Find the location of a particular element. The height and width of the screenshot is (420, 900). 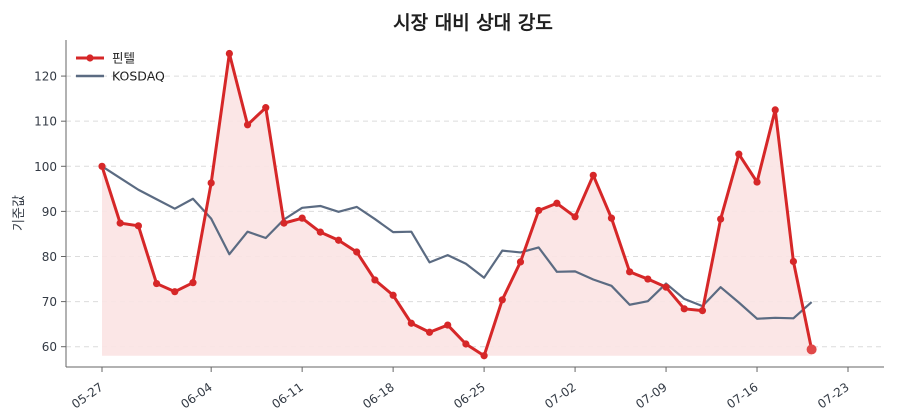

y-tick-label-90: 90 is located at coordinates (49, 212).